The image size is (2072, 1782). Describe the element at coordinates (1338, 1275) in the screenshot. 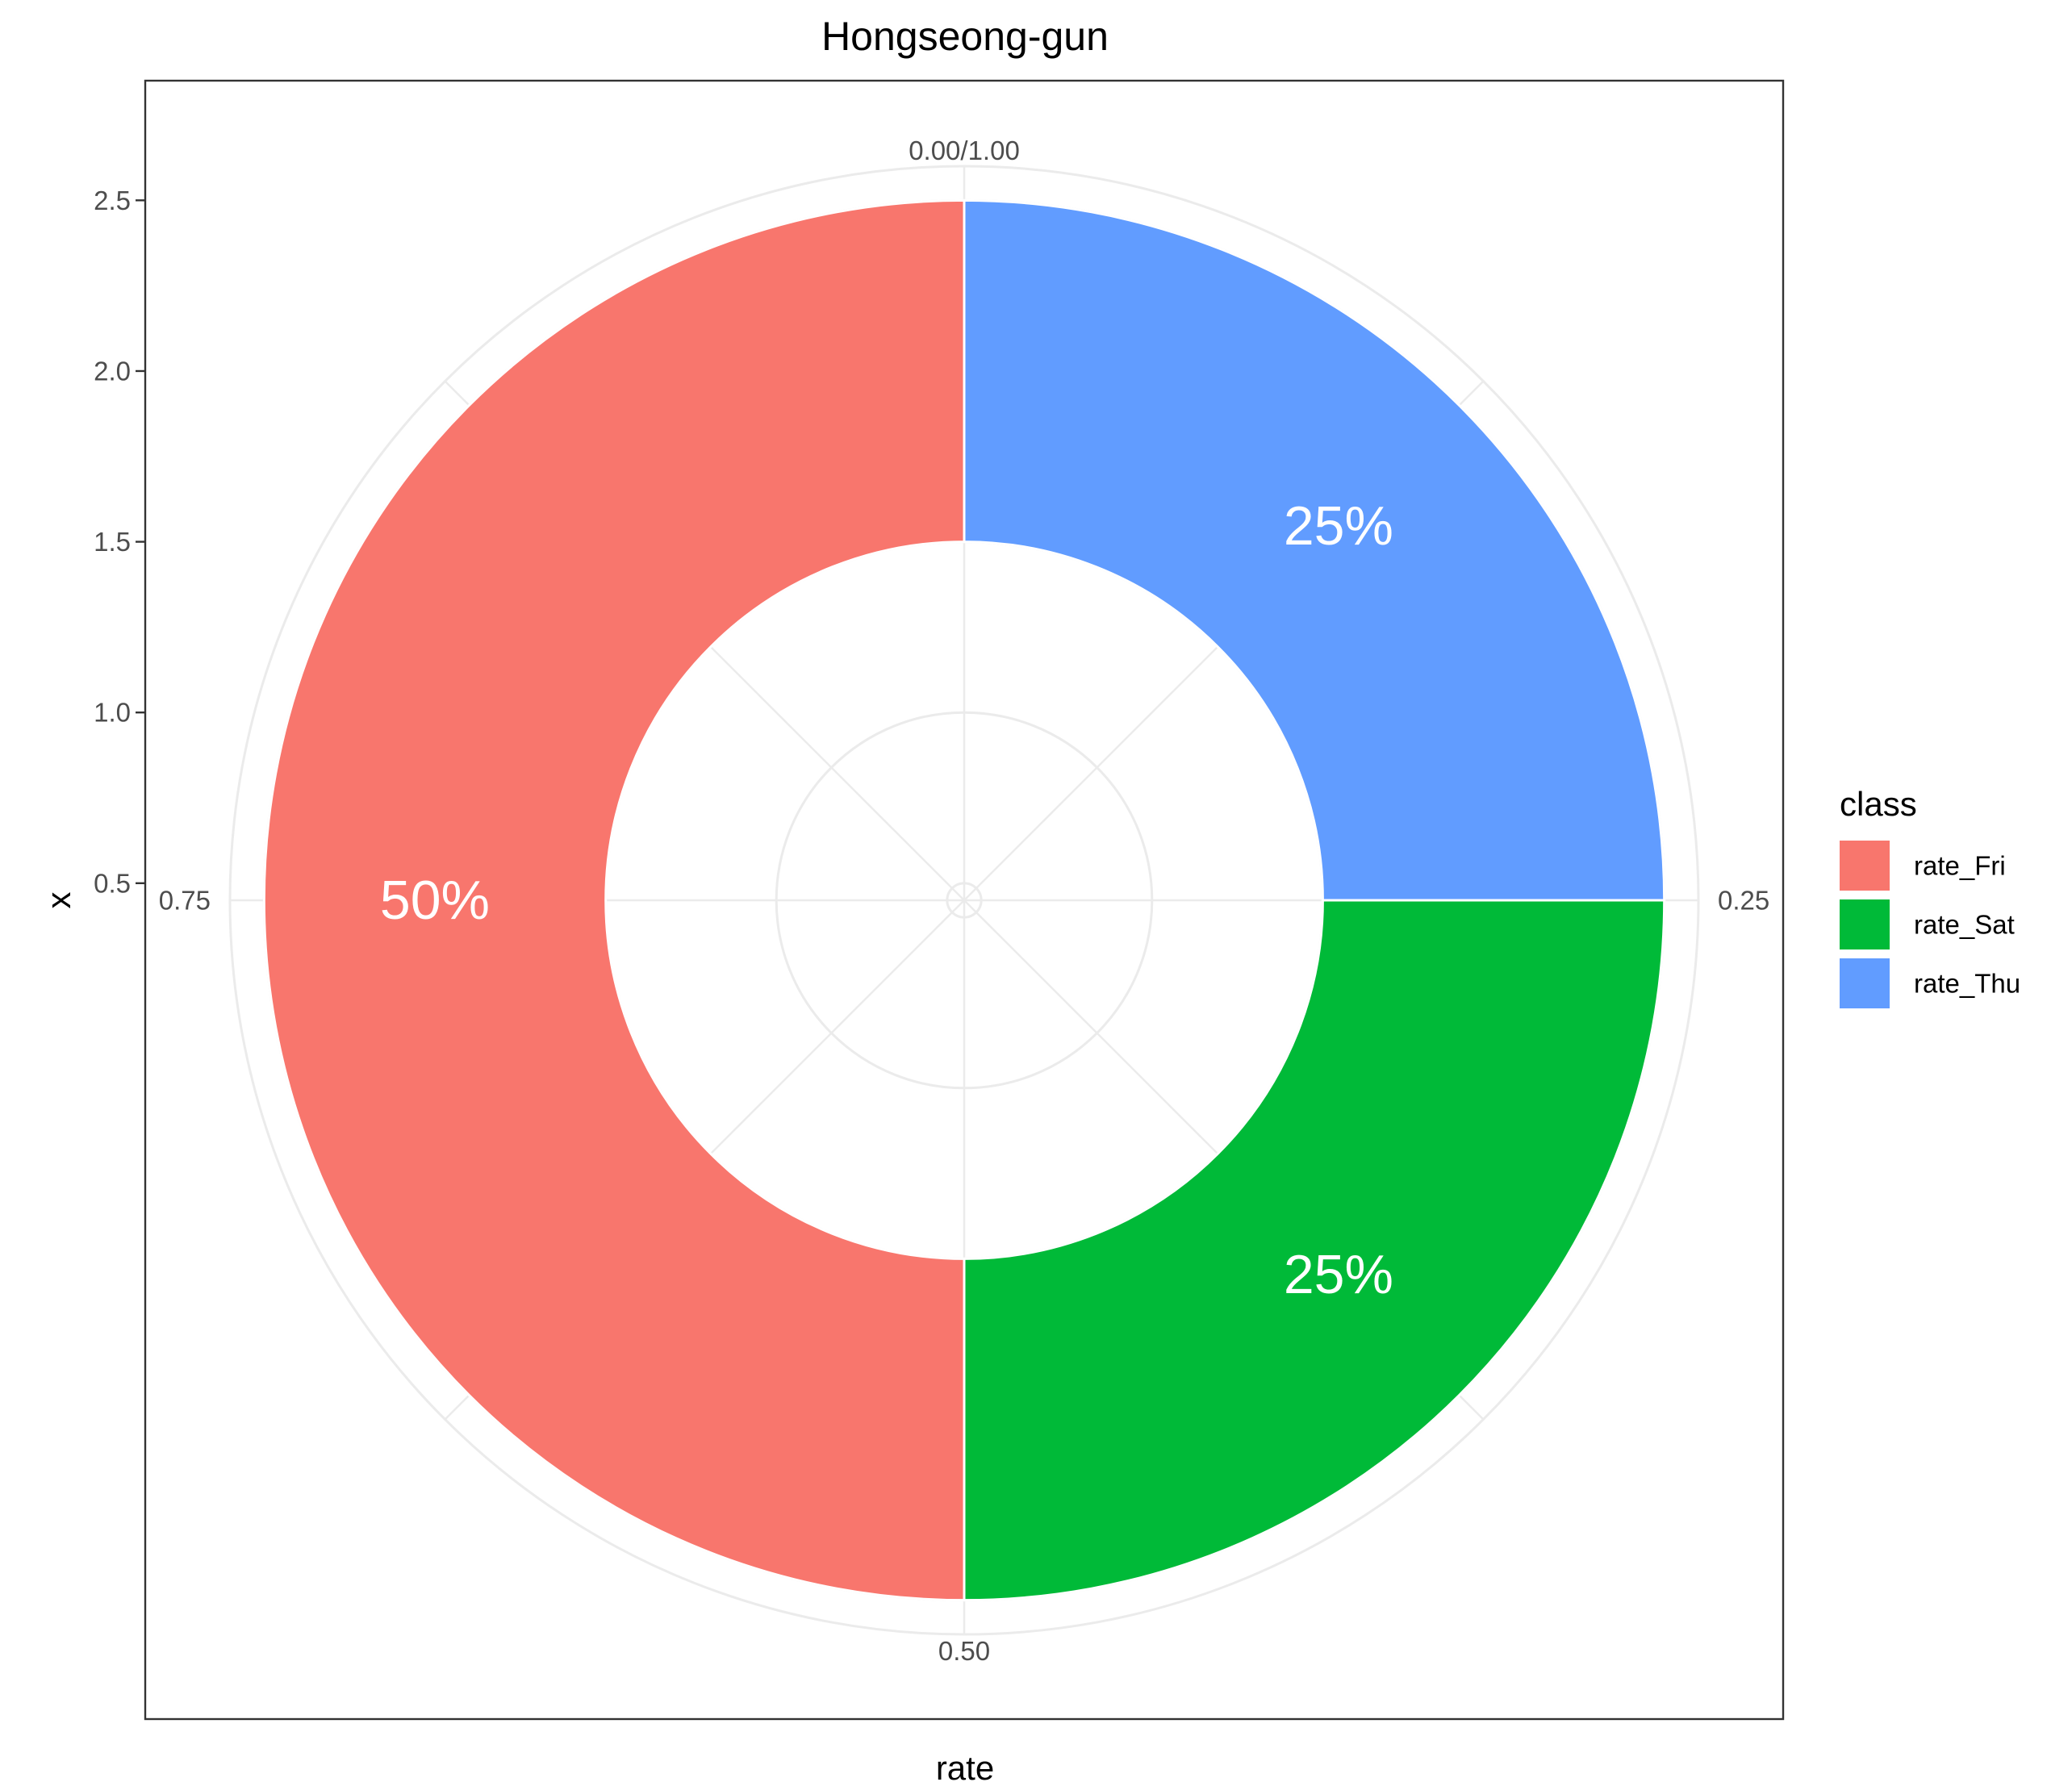

I see `slice-label-rate_Sat: 25%` at that location.